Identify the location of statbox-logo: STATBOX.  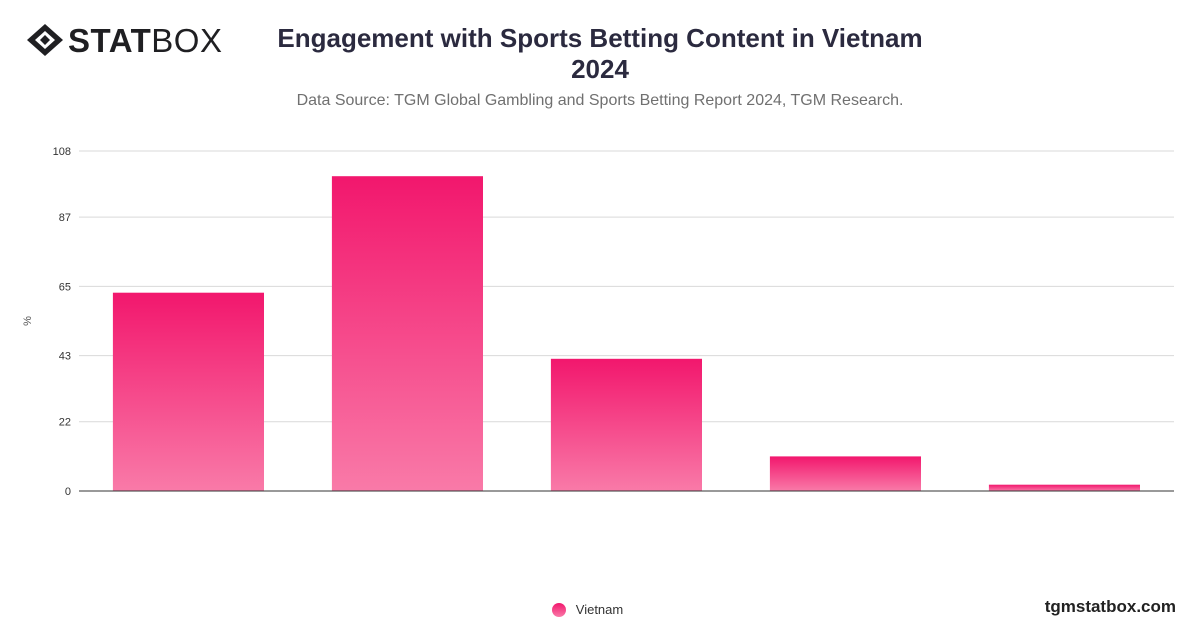
(124, 40).